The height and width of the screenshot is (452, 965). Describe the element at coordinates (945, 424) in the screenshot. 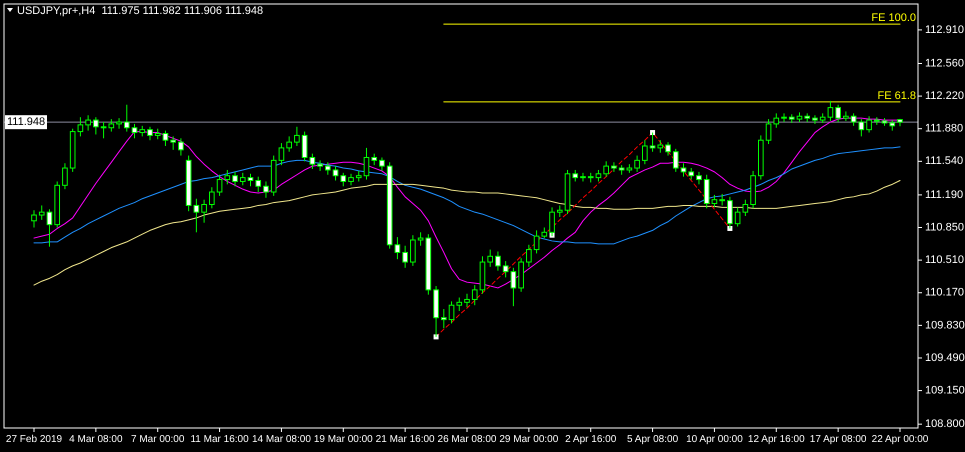

I see `y-tick-label: 108.800` at that location.